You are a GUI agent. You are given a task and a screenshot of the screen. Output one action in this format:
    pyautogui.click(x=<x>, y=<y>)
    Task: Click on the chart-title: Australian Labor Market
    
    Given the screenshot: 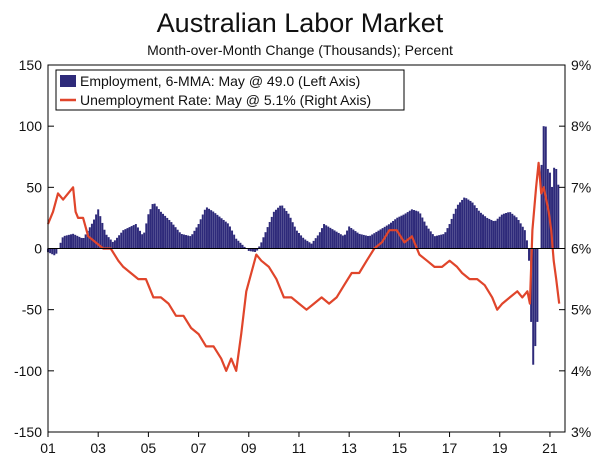 What is the action you would take?
    pyautogui.click(x=300, y=23)
    